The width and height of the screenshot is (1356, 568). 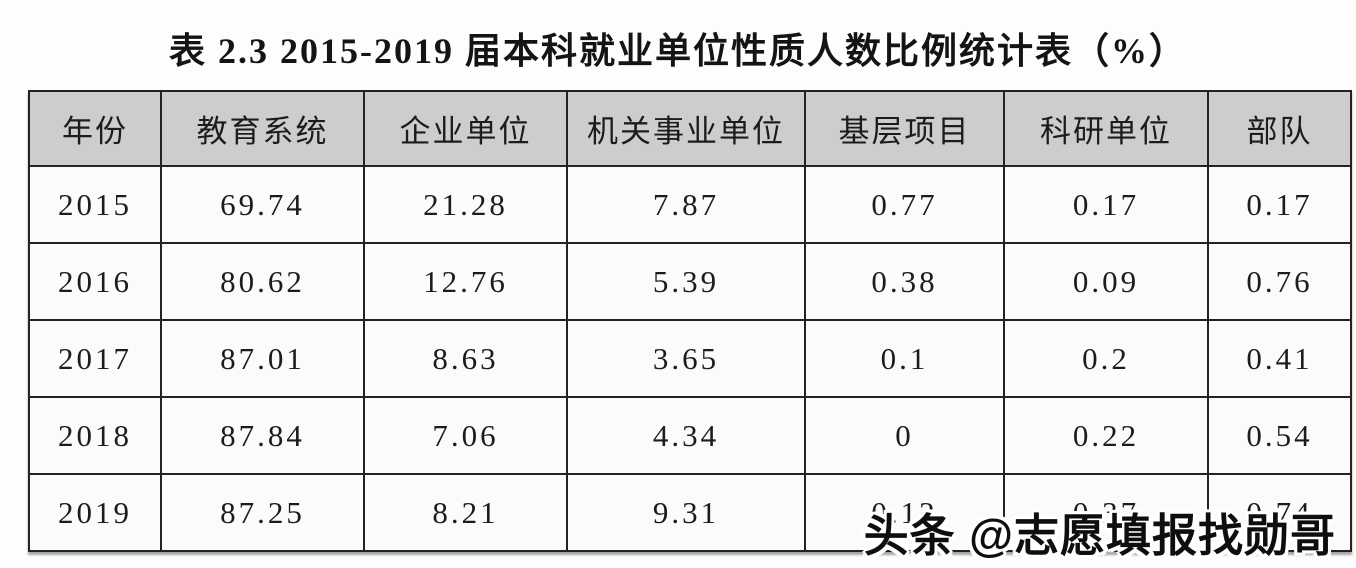 What do you see at coordinates (904, 435) in the screenshot?
I see `value-cell: 0` at bounding box center [904, 435].